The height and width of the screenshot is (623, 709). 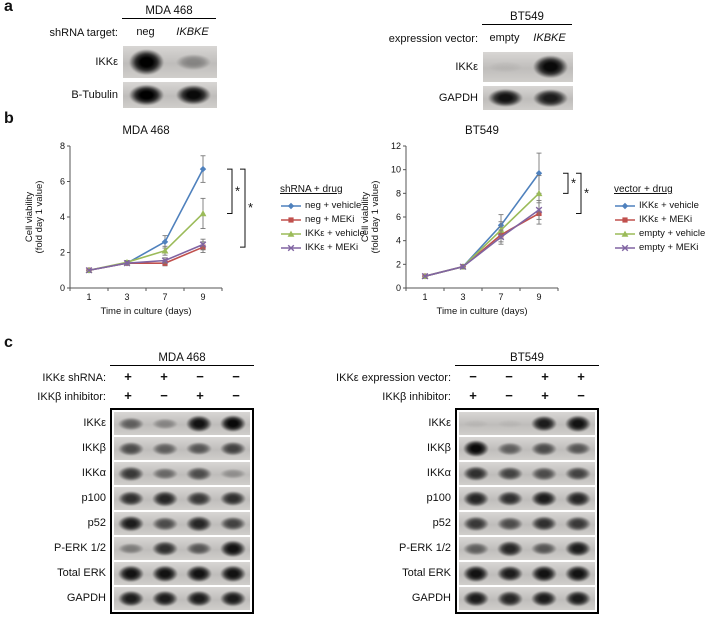 What do you see at coordinates (527, 38) in the screenshot?
I see `panel-a-right-lane-labels: empty IKBKE` at bounding box center [527, 38].